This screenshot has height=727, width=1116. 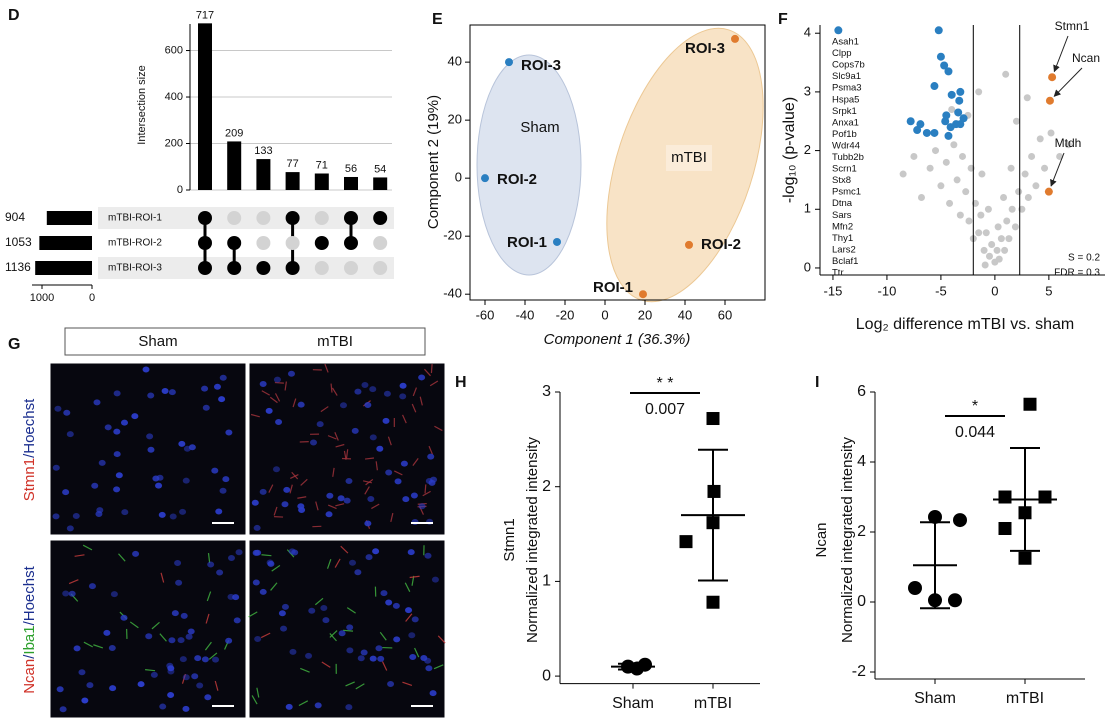 What do you see at coordinates (846, 192) in the screenshot?
I see `gene-label: Psmc1` at bounding box center [846, 192].